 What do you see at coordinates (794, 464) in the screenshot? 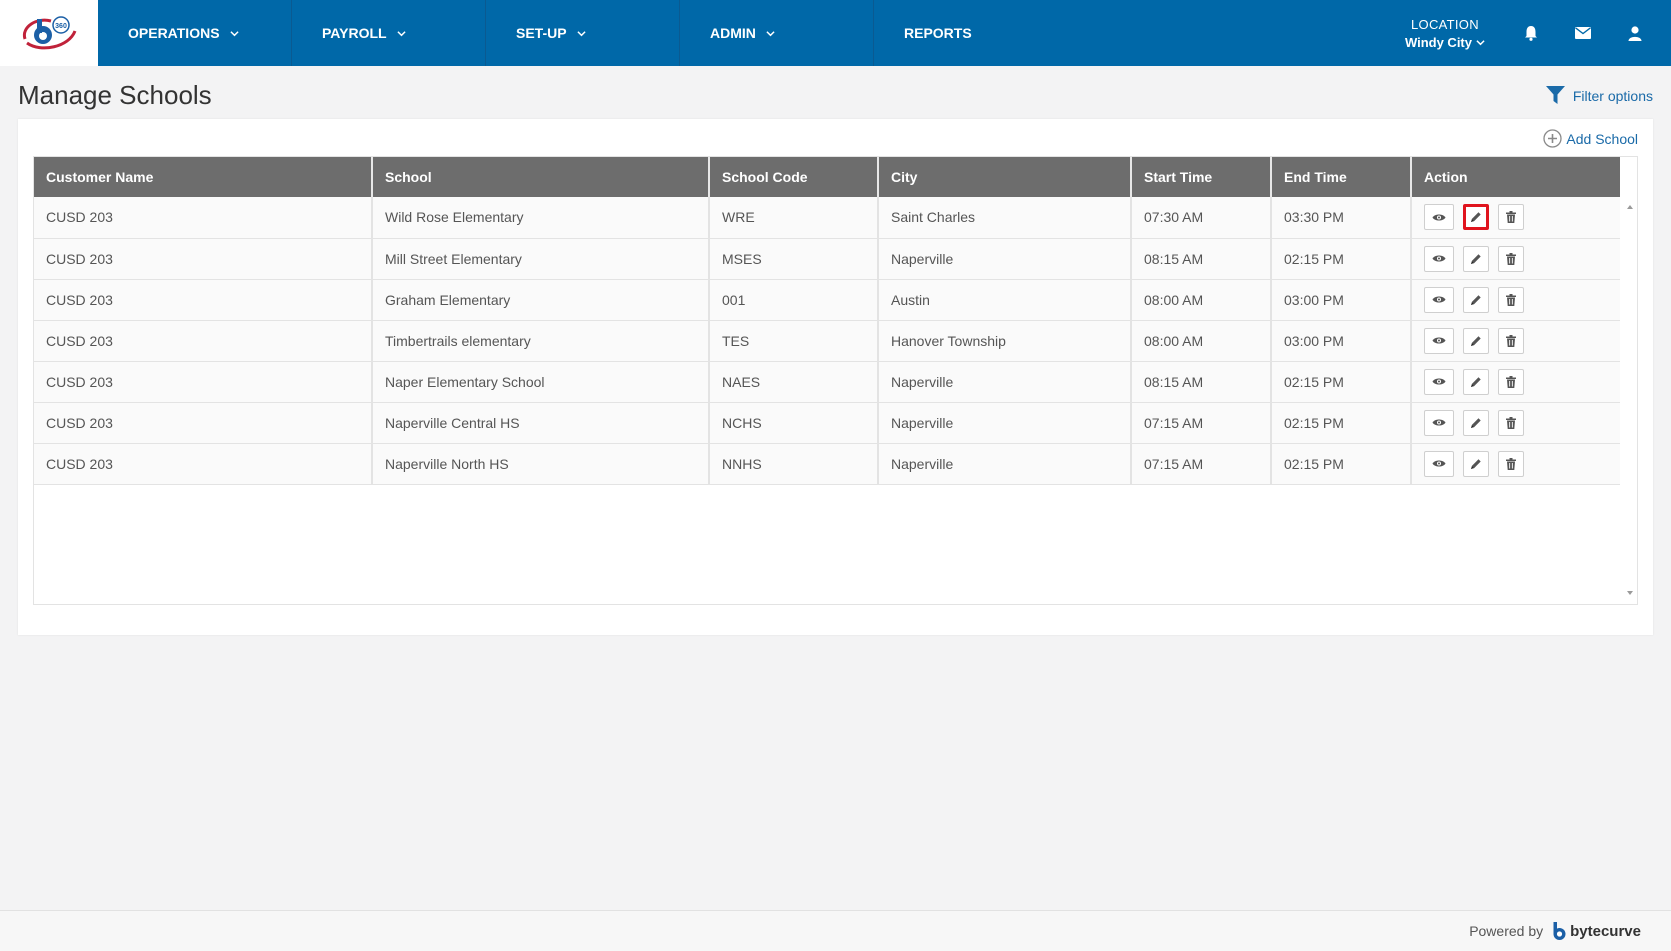
I see `cell-school-code: NNHS` at bounding box center [794, 464].